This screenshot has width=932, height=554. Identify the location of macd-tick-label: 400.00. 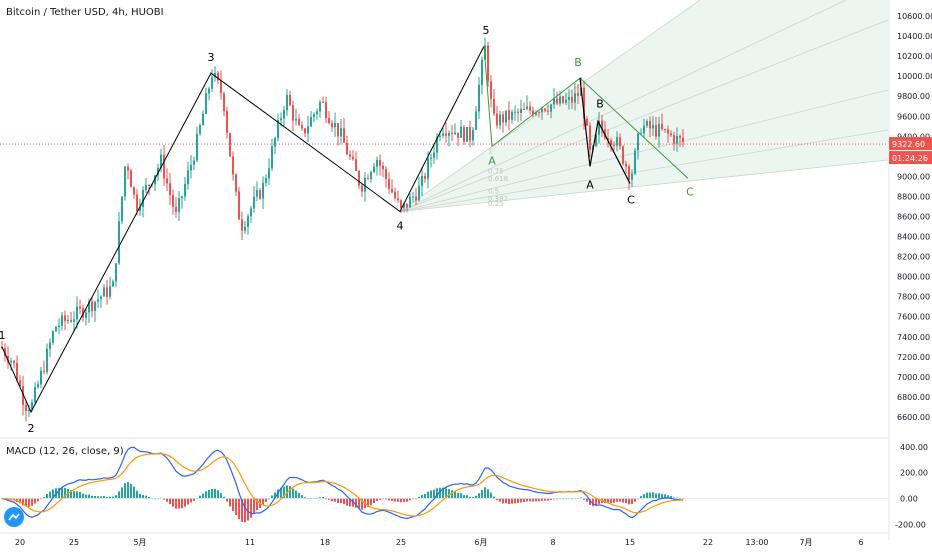
(914, 447).